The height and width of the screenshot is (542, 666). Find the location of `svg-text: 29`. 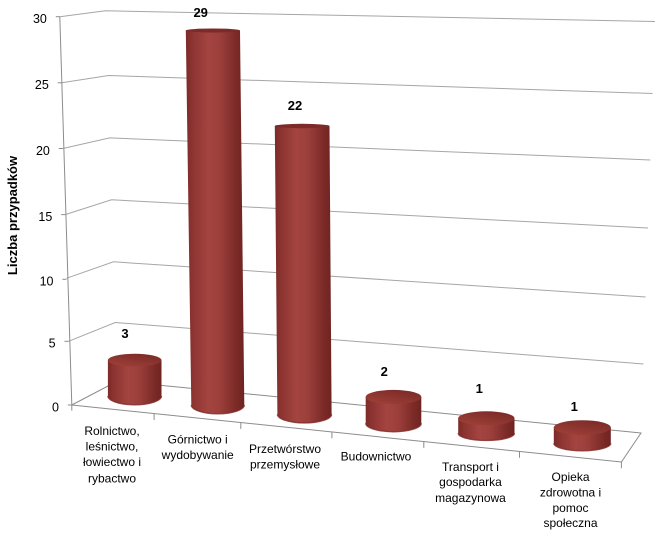

svg-text: 29 is located at coordinates (200, 12).